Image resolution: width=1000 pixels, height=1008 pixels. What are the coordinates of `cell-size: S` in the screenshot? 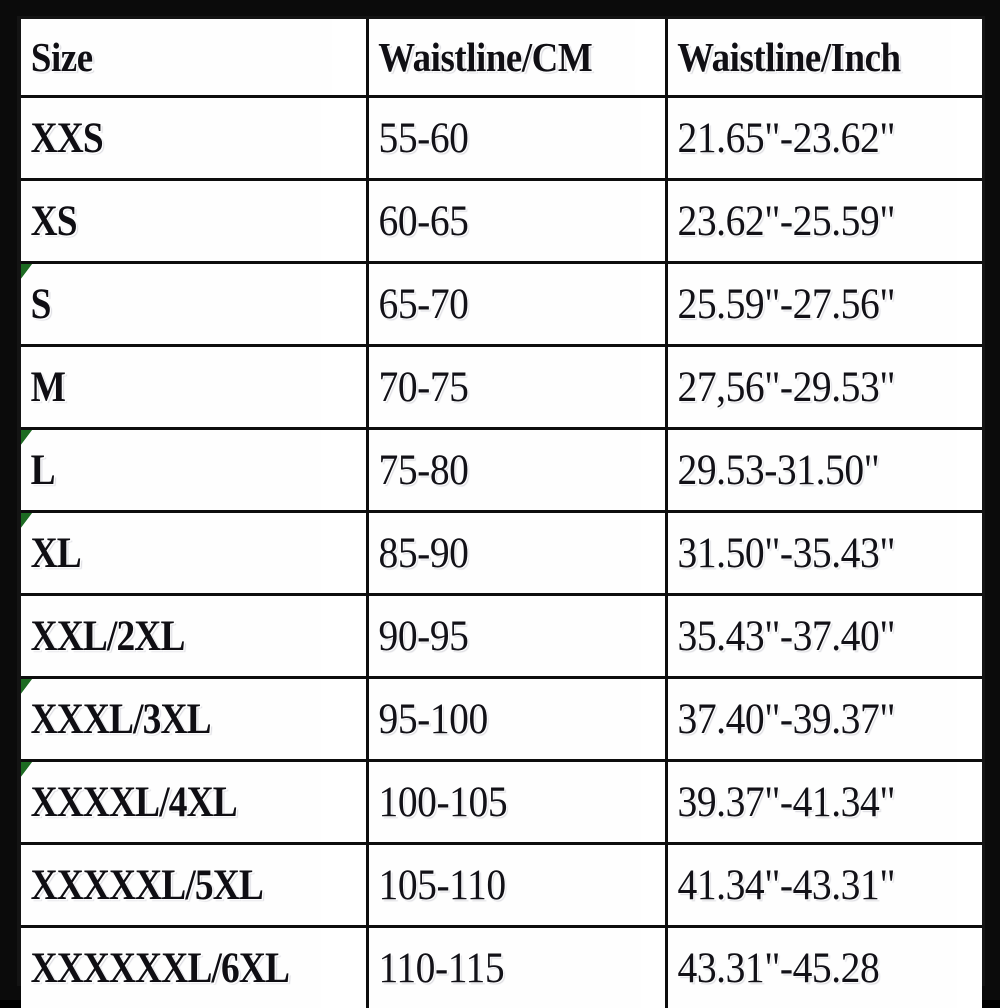 It's located at (171, 304).